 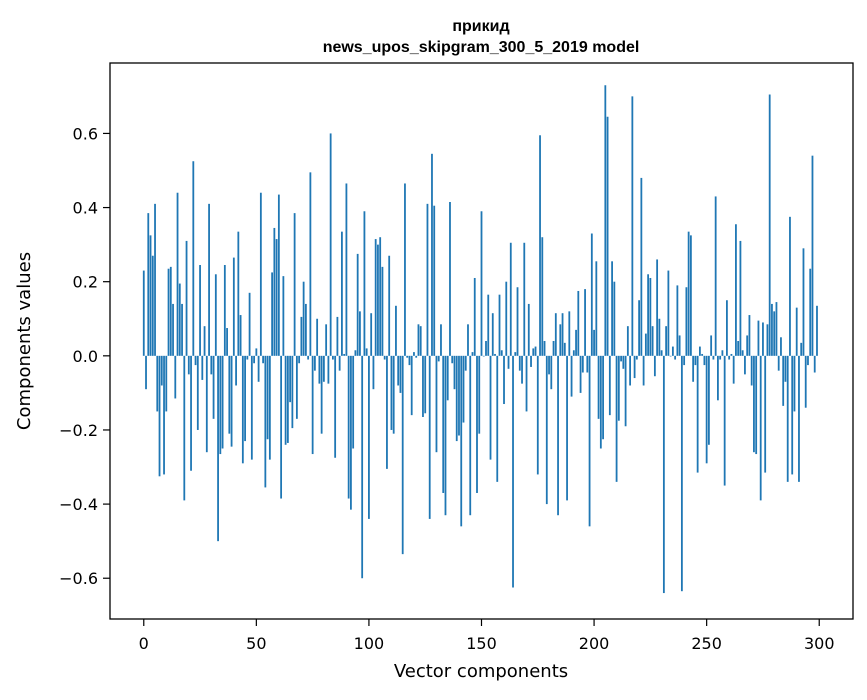 I want to click on x-axis-label: Vector components, so click(x=481, y=671).